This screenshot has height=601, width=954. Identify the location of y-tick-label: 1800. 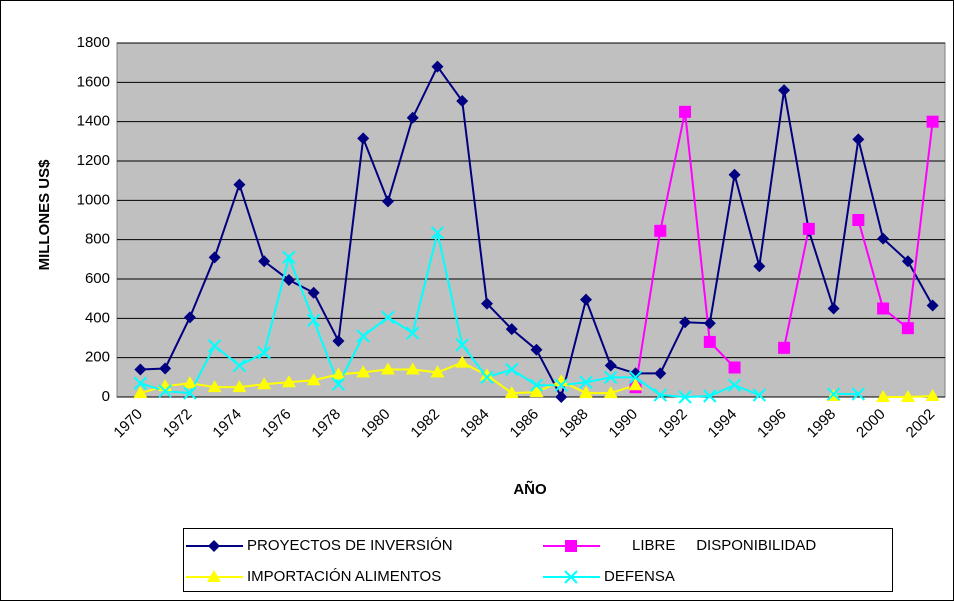
(93, 42).